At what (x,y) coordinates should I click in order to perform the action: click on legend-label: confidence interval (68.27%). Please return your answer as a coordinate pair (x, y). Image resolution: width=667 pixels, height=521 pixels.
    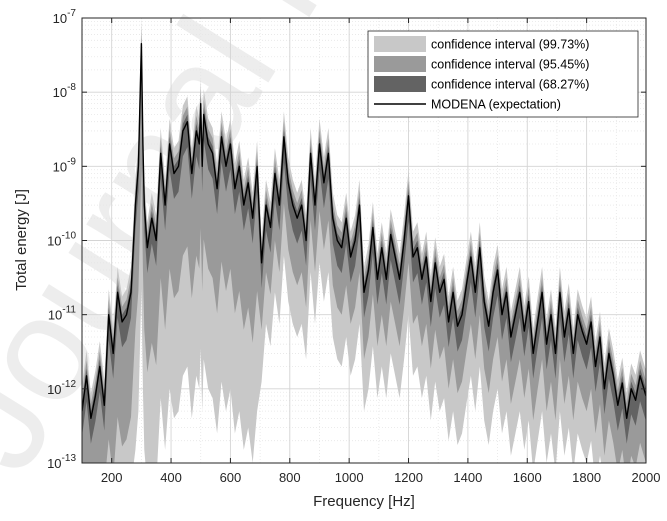
    Looking at the image, I should click on (510, 85).